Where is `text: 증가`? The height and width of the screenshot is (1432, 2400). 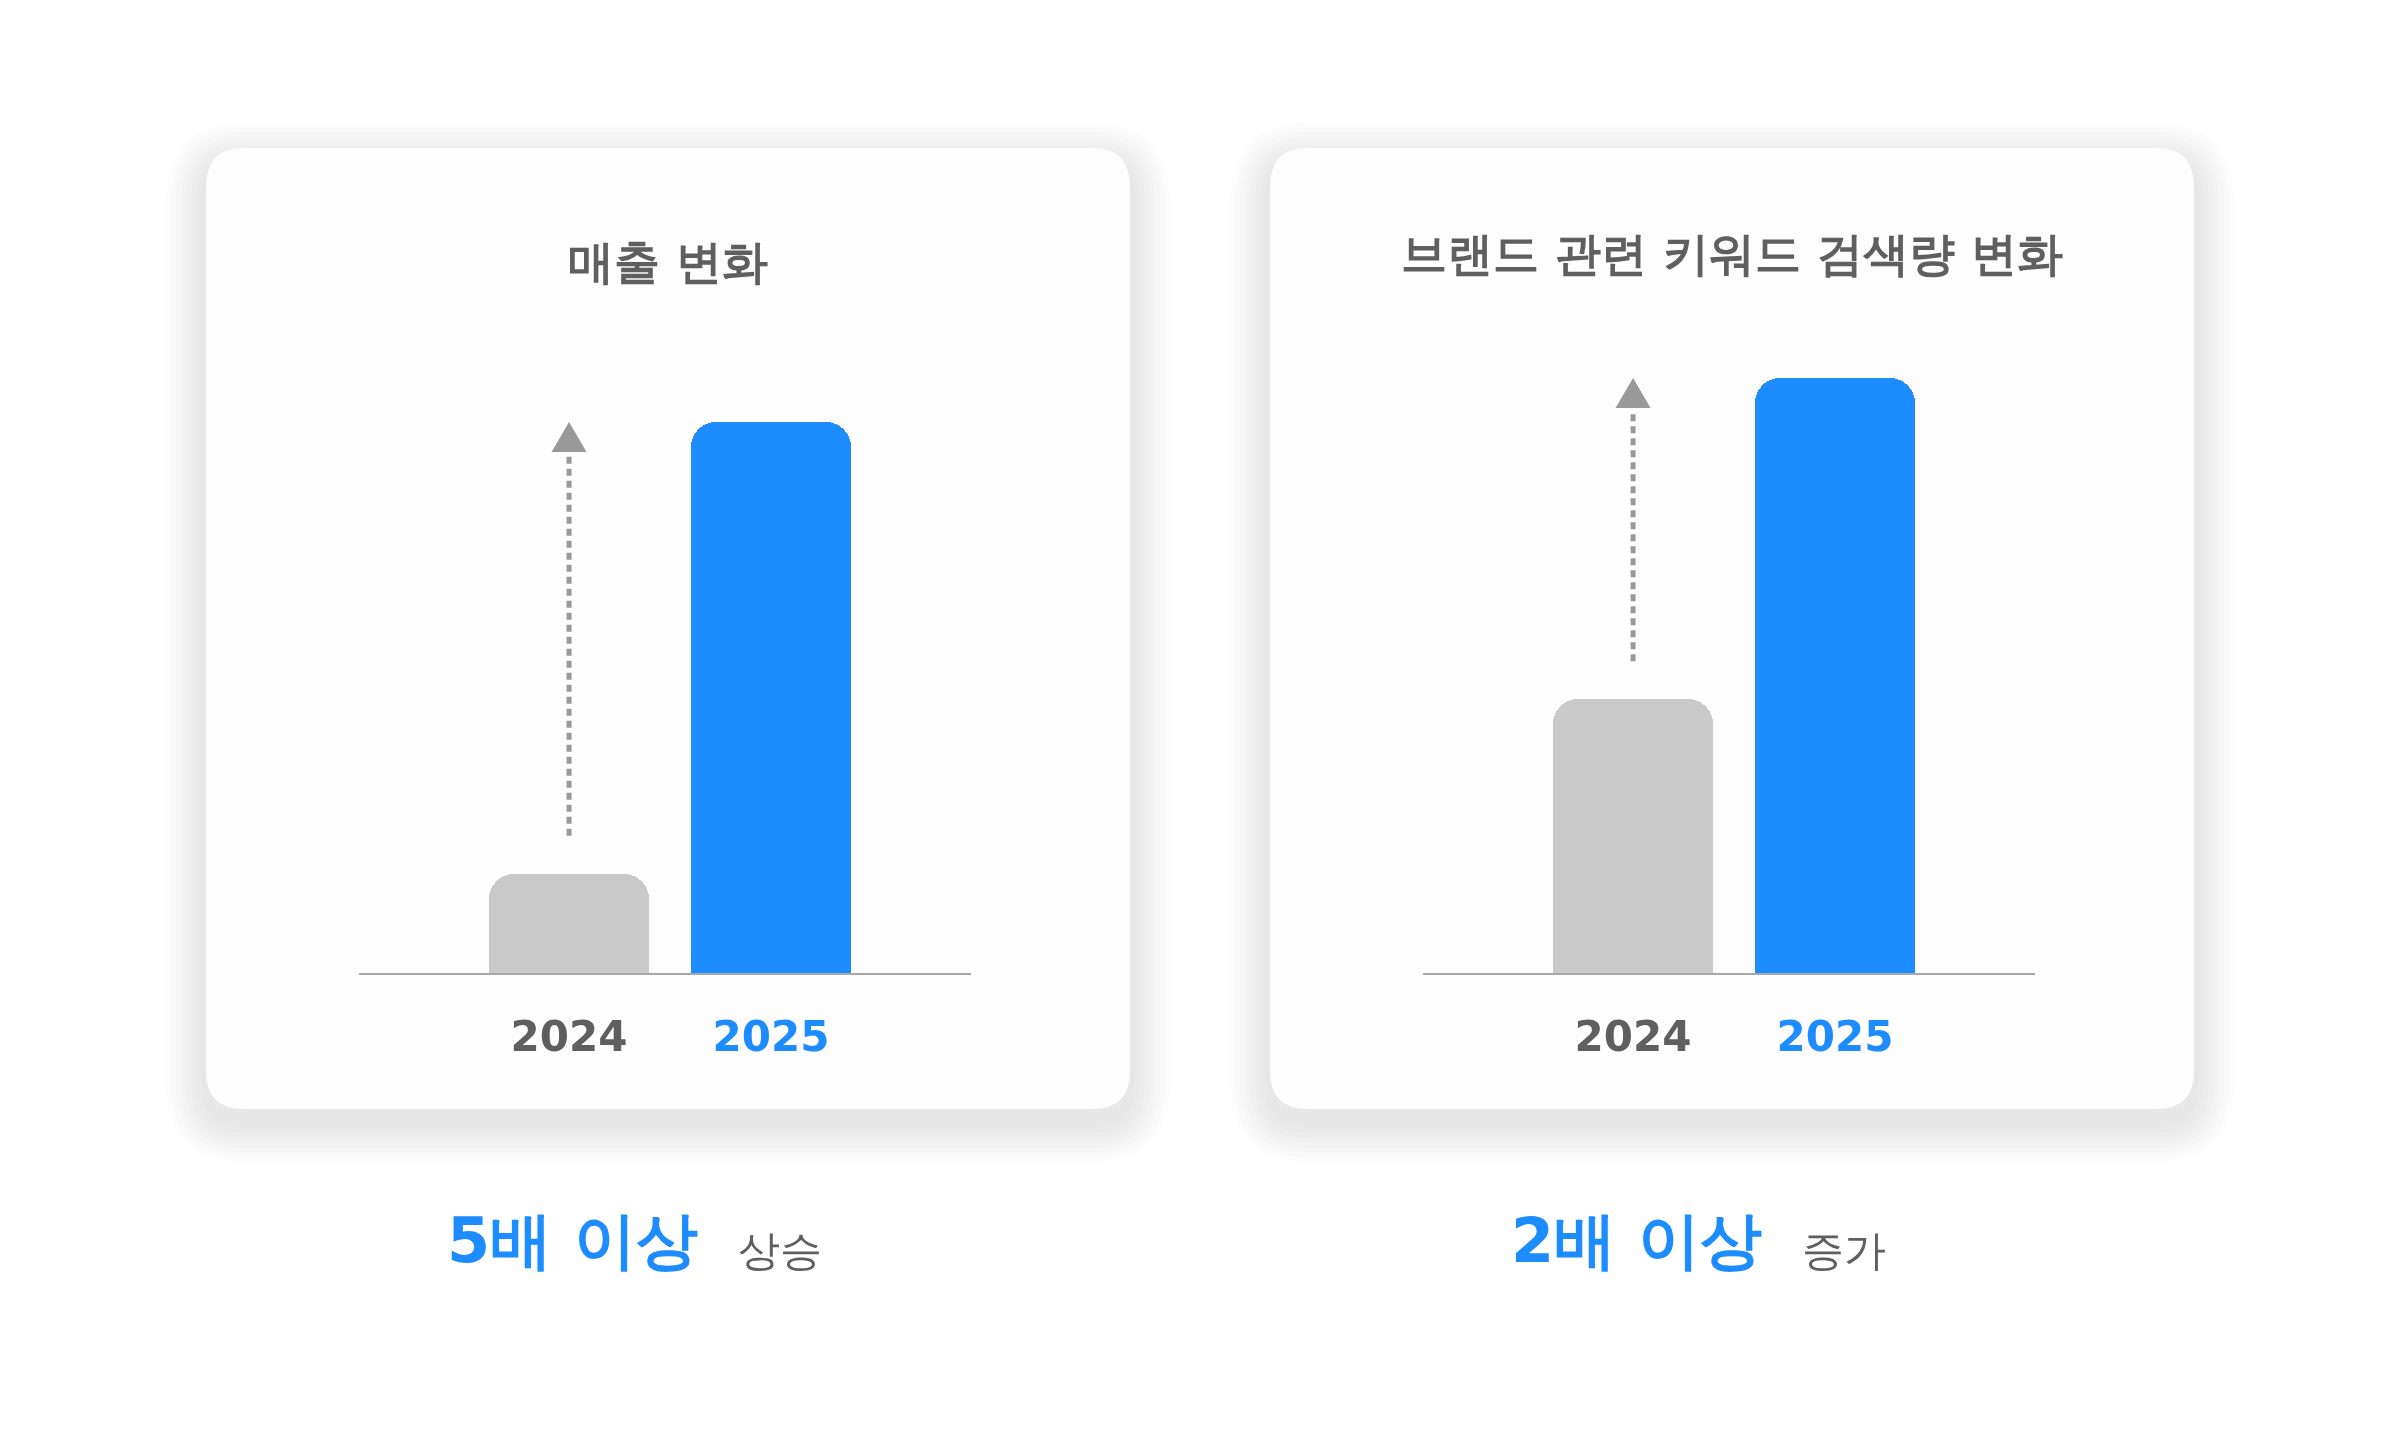 text: 증가 is located at coordinates (1844, 1250).